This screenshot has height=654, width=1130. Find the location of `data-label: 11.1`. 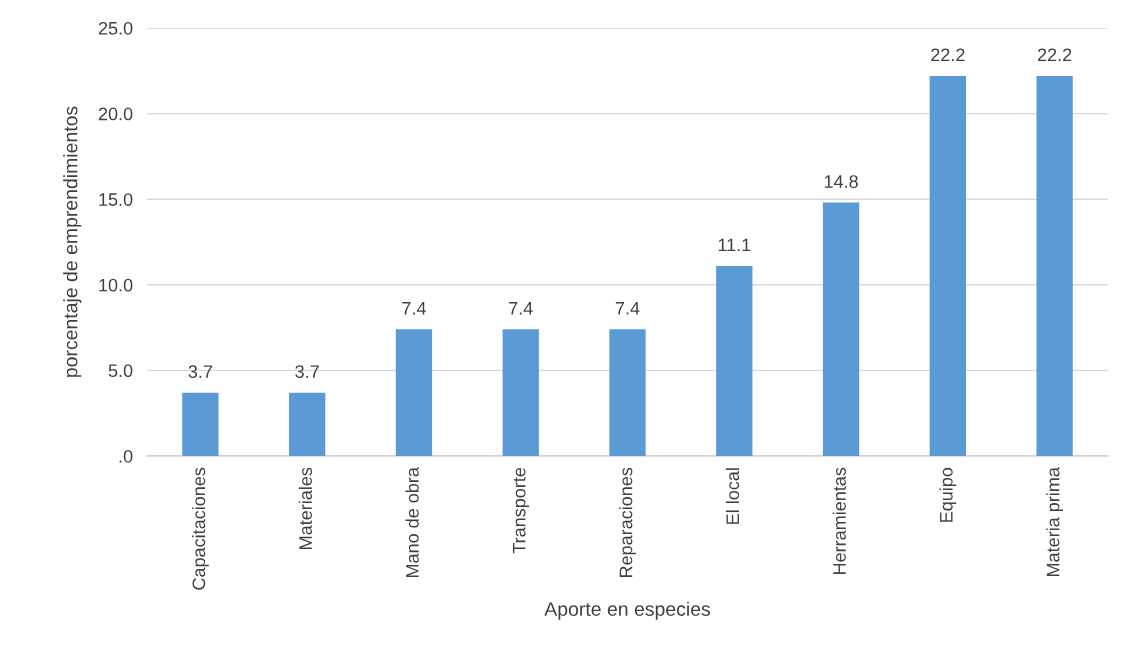

data-label: 11.1 is located at coordinates (734, 245).